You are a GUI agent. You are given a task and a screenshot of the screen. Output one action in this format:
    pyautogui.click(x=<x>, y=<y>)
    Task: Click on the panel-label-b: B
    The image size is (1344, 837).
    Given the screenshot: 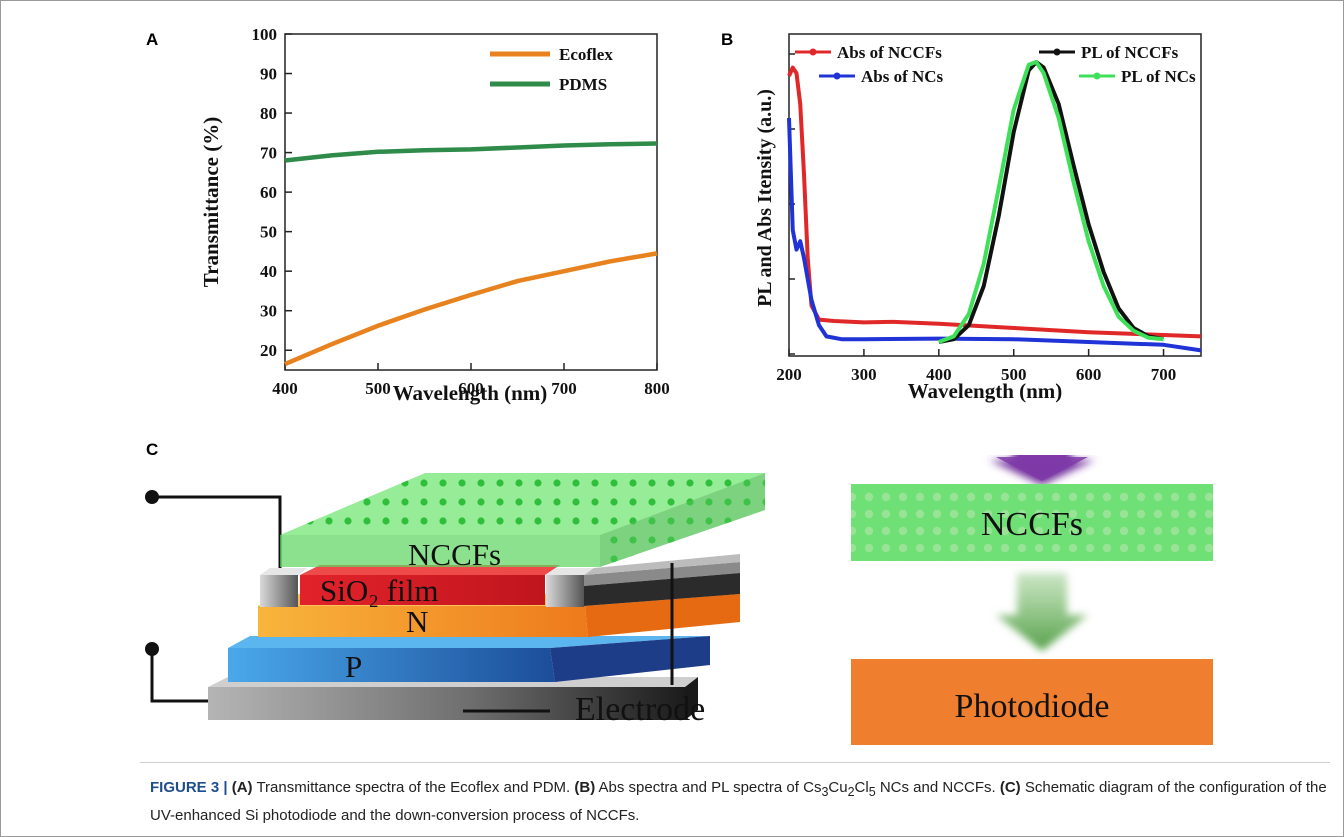 What is the action you would take?
    pyautogui.click(x=727, y=39)
    